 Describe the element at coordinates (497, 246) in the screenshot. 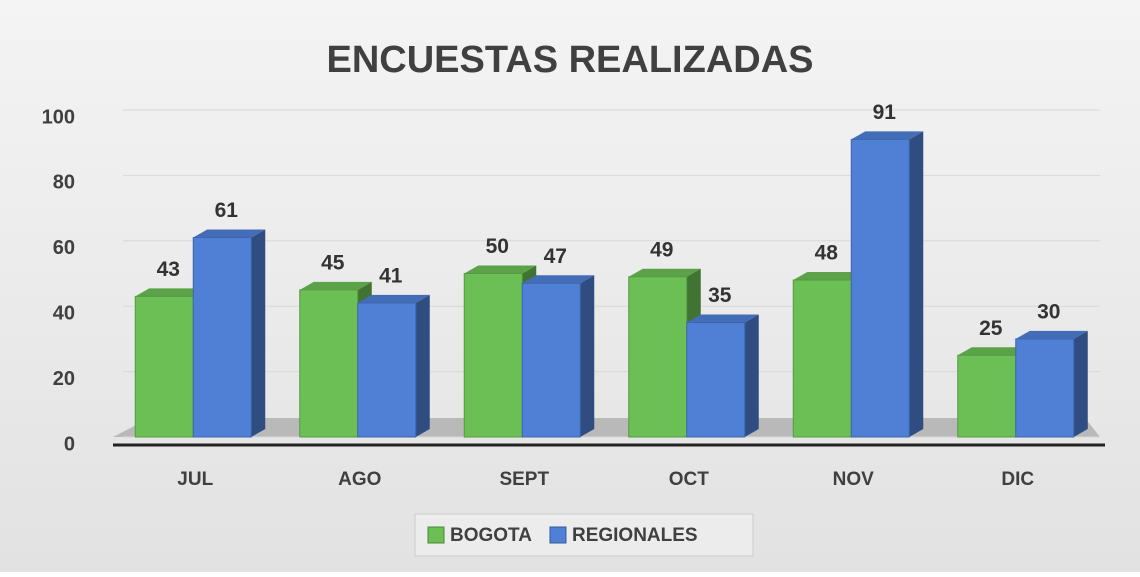

I see `data-label: 50` at that location.